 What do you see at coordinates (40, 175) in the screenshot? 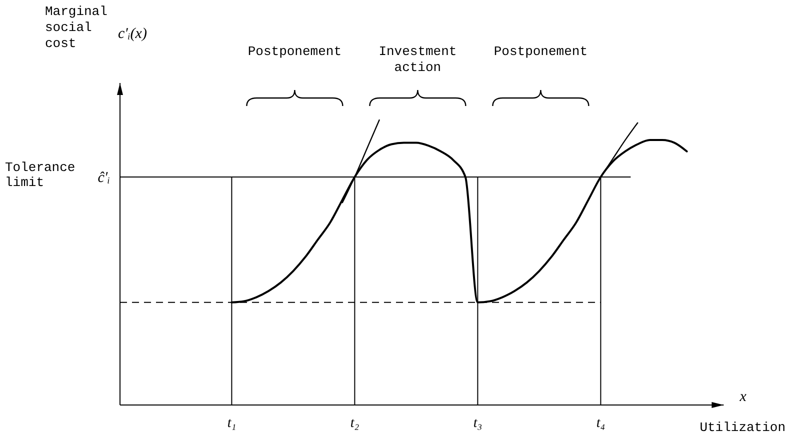
I see `ref-line-label: Tolerance limit` at bounding box center [40, 175].